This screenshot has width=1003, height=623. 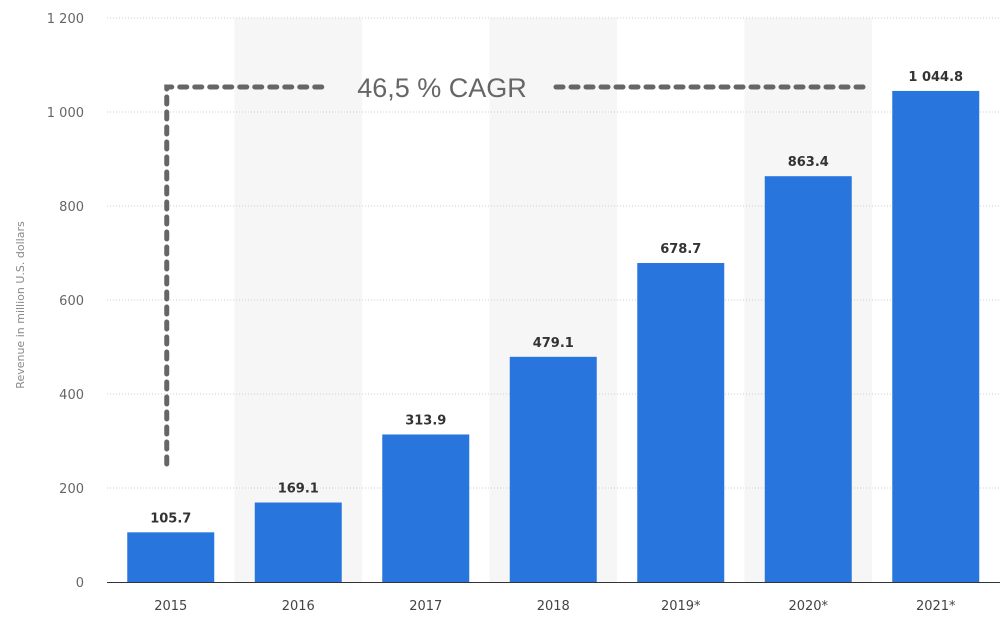 I want to click on y-tick-label: 0, so click(x=80, y=583).